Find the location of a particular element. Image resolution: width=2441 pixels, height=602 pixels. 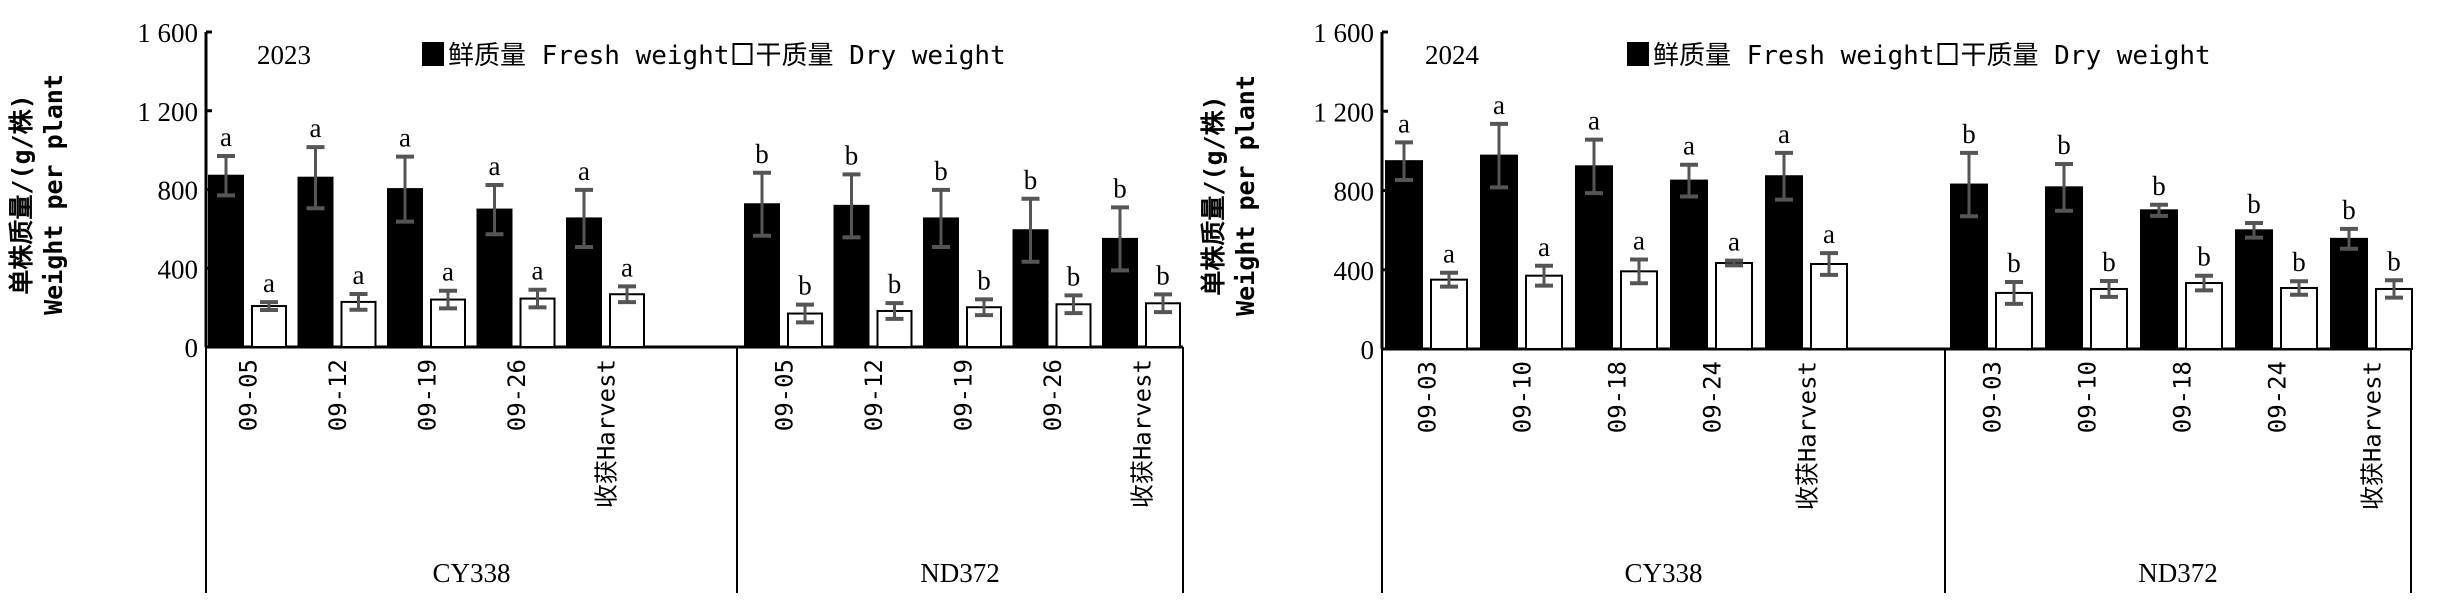

legend-swatch-dry is located at coordinates (742, 54).